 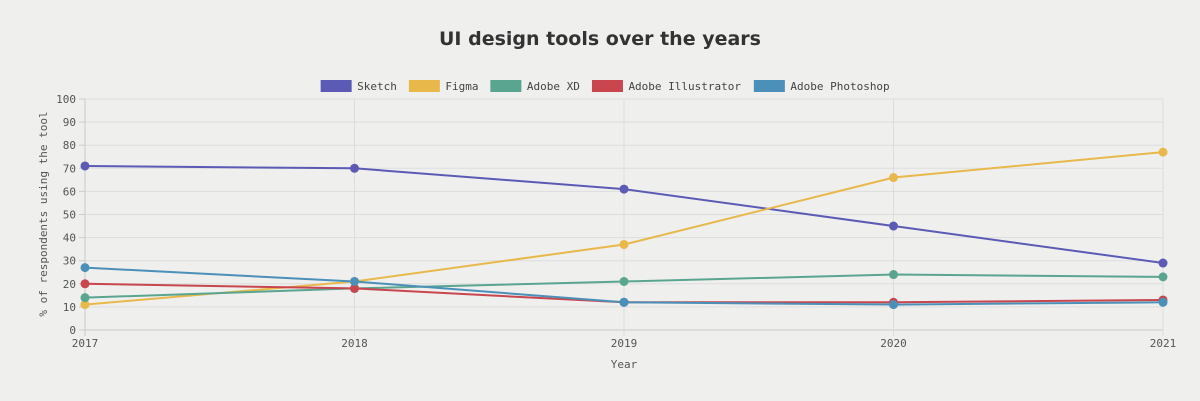 I want to click on y-tick-label: 80, so click(x=69, y=145).